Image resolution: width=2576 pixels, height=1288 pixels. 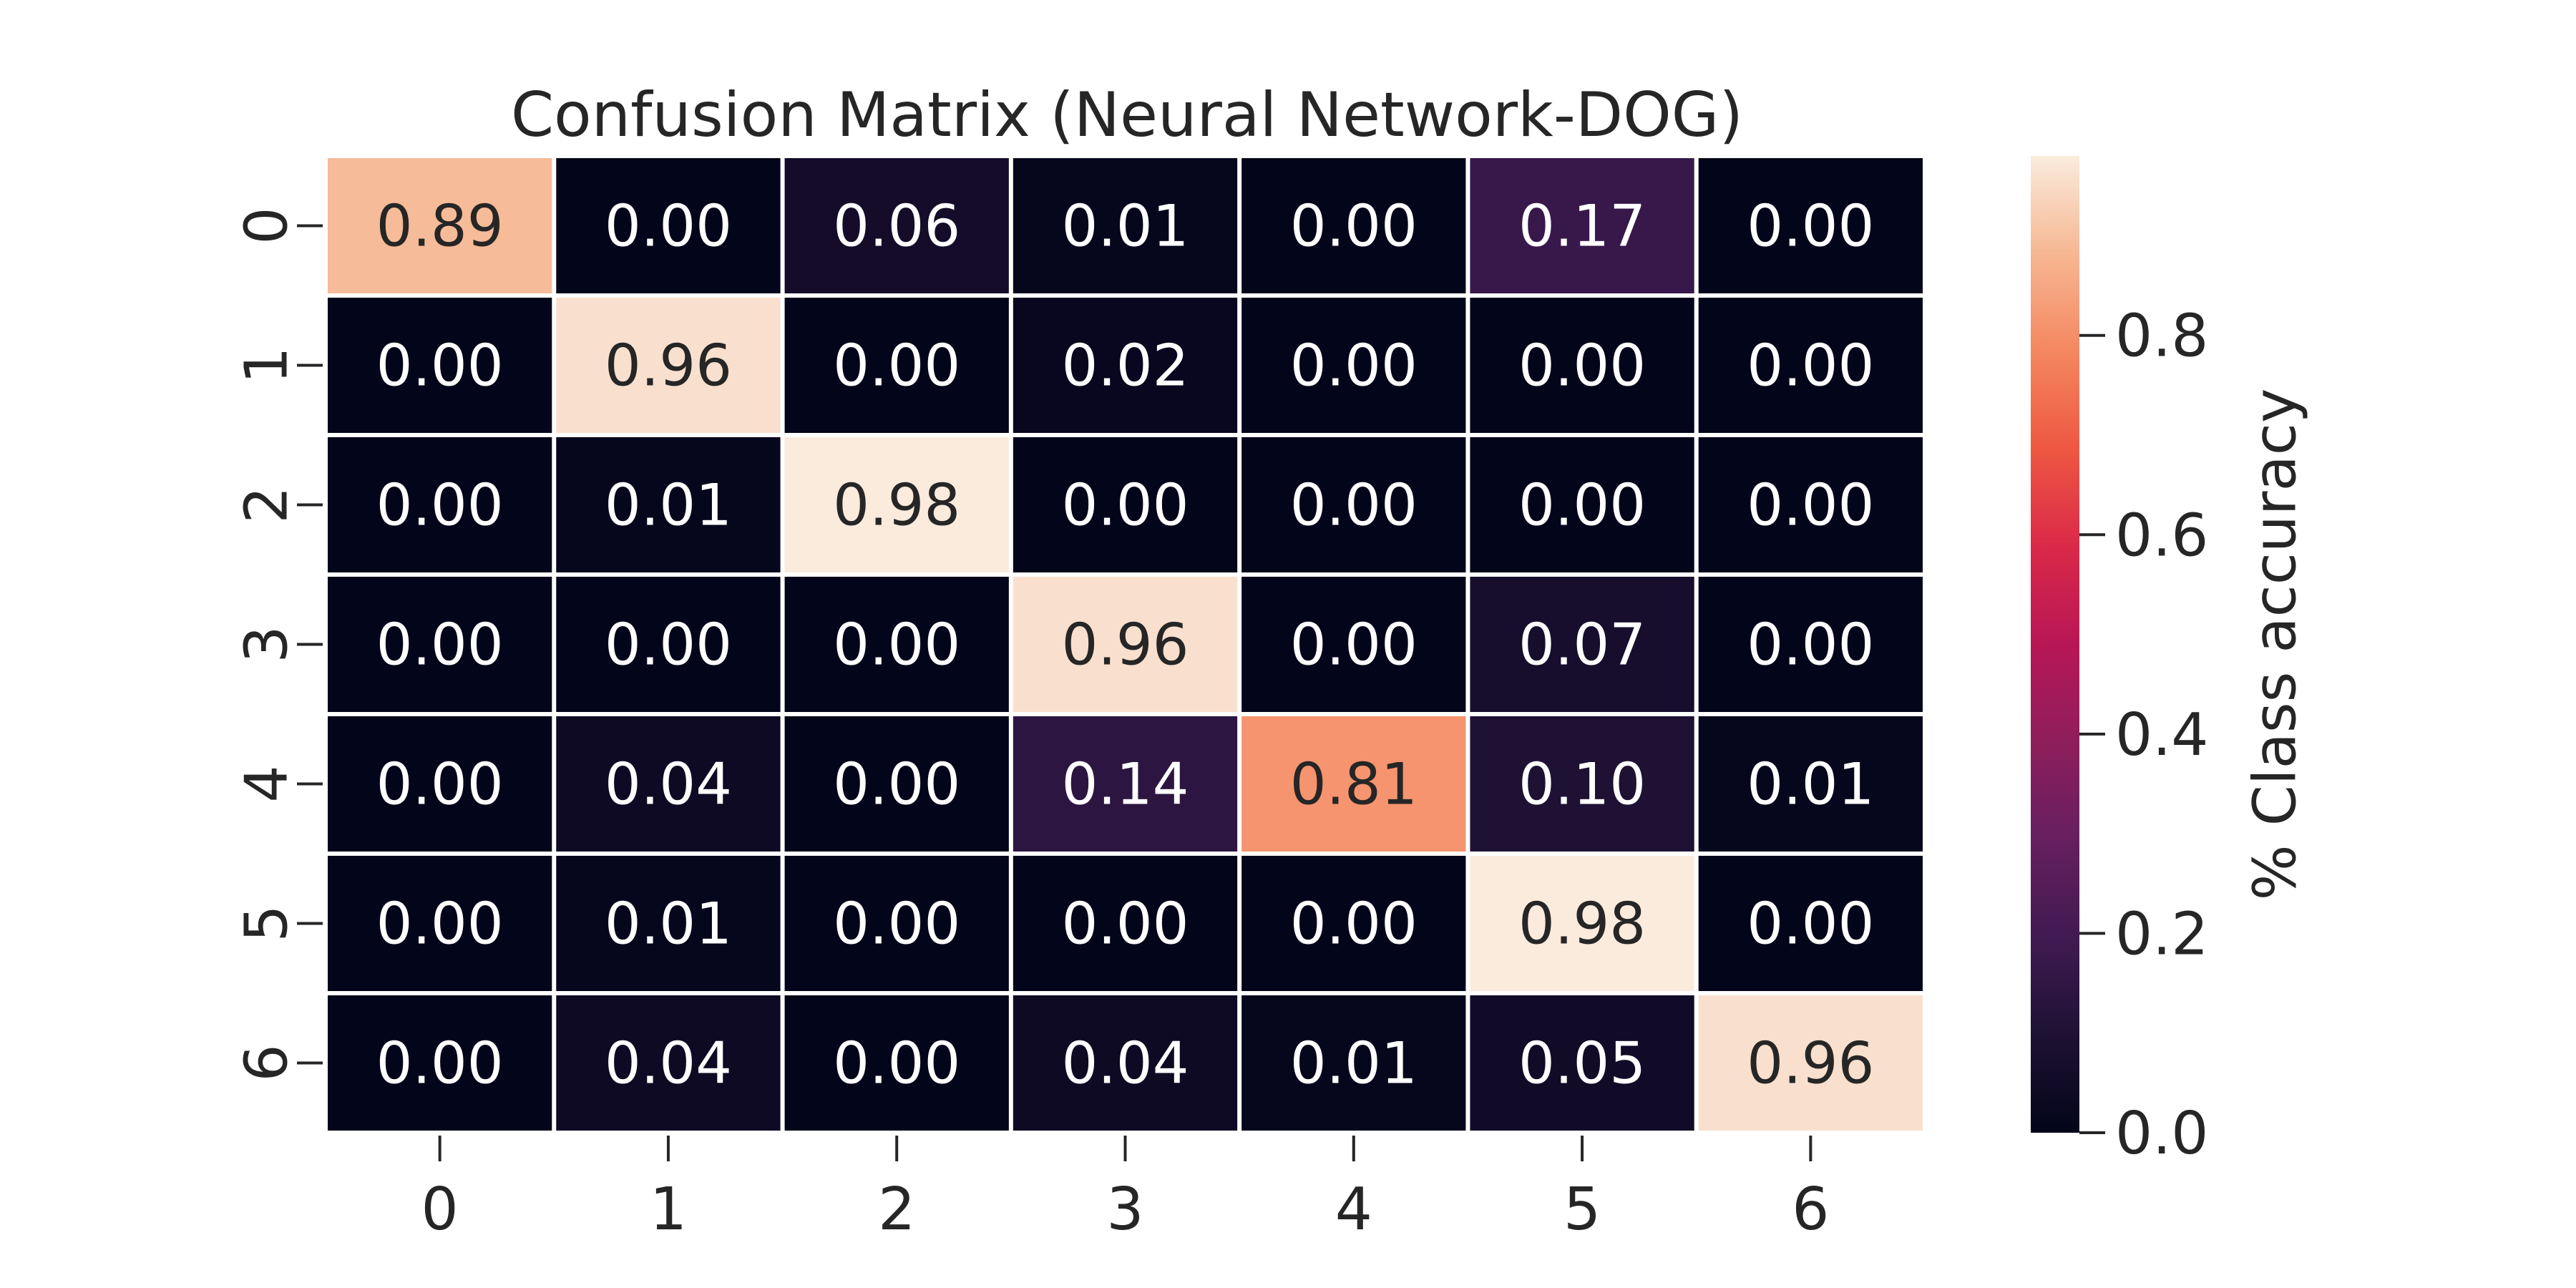 I want to click on cell-value-label: 0.81, so click(x=1354, y=784).